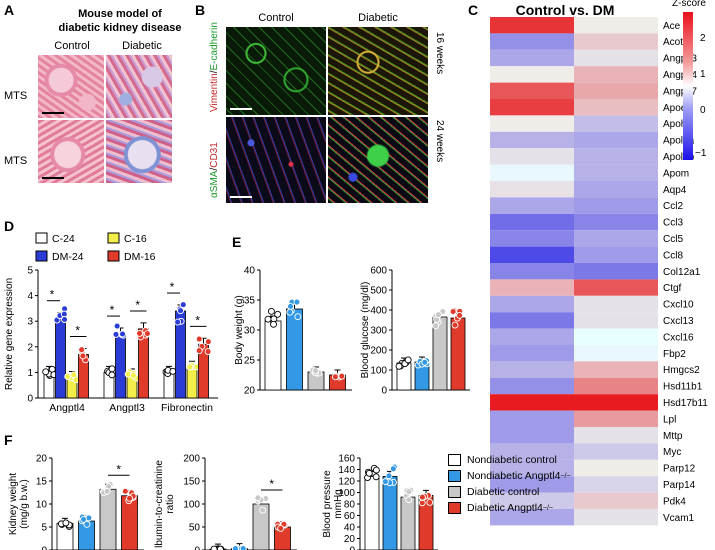 This screenshot has width=715, height=550. Describe the element at coordinates (346, 493) in the screenshot. I see `y-tick-label: 100` at that location.